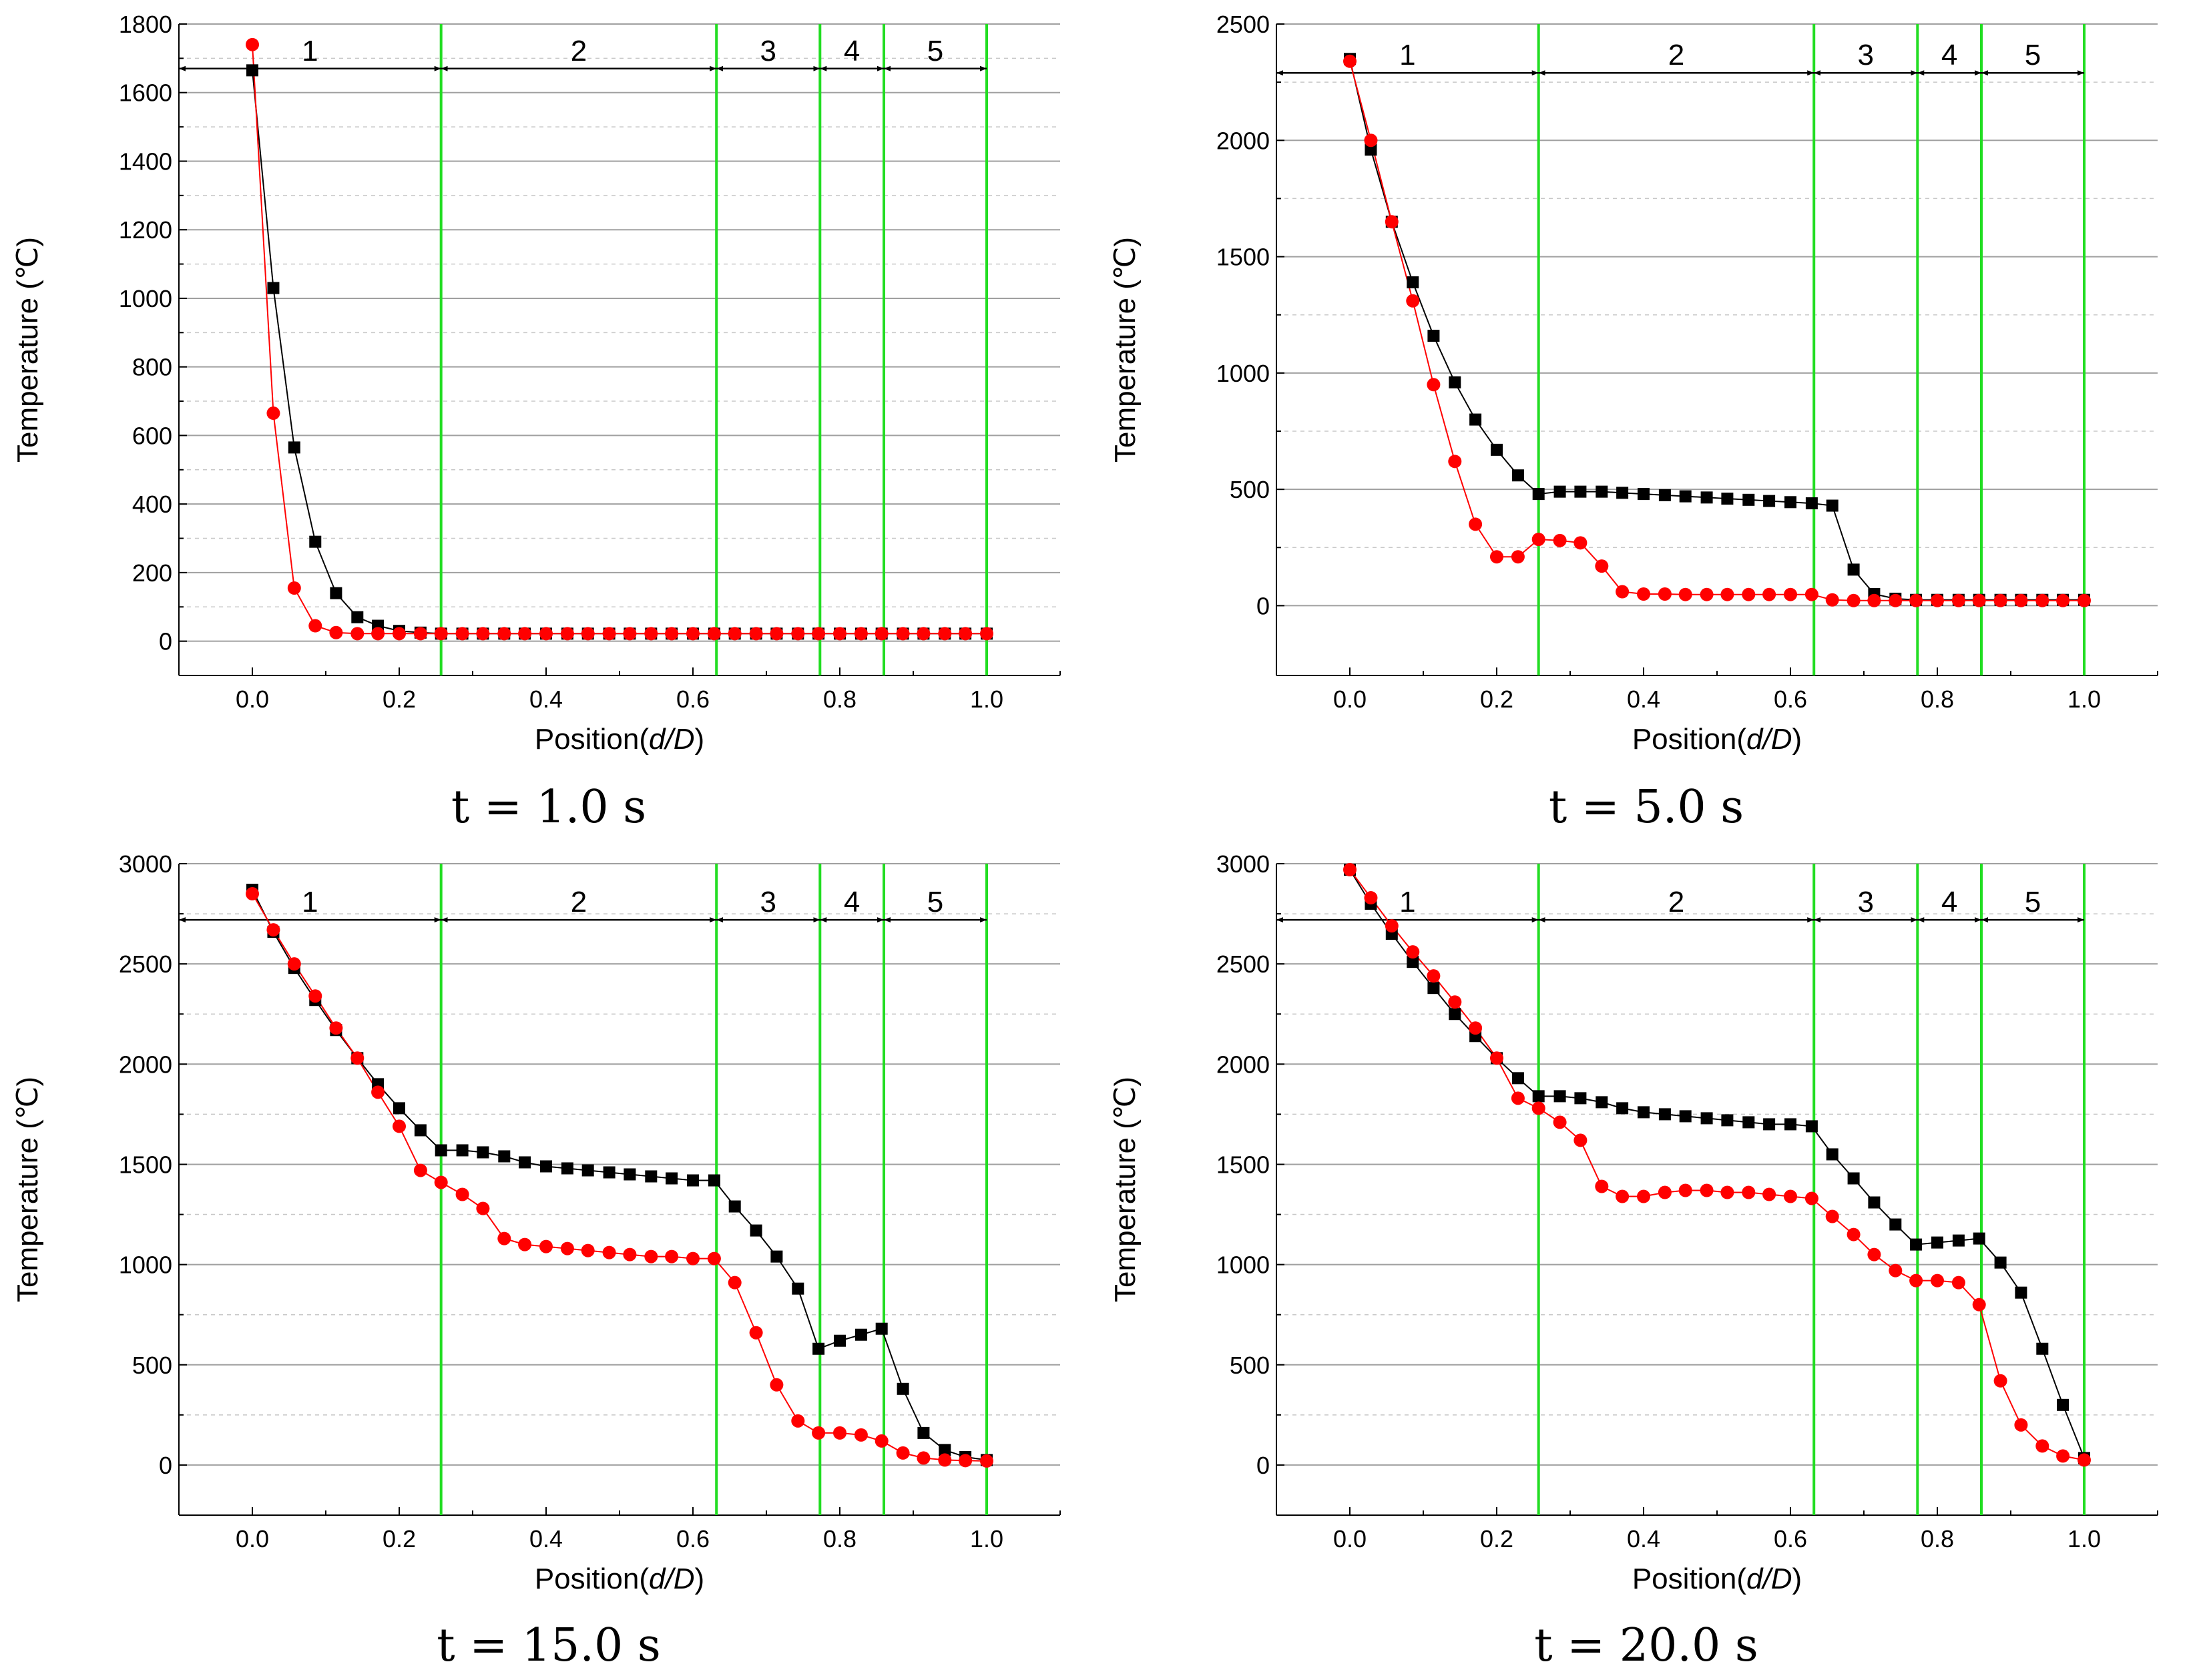 The width and height of the screenshot is (2195, 1680). Describe the element at coordinates (1243, 141) in the screenshot. I see `y-tick-label: 2000` at that location.